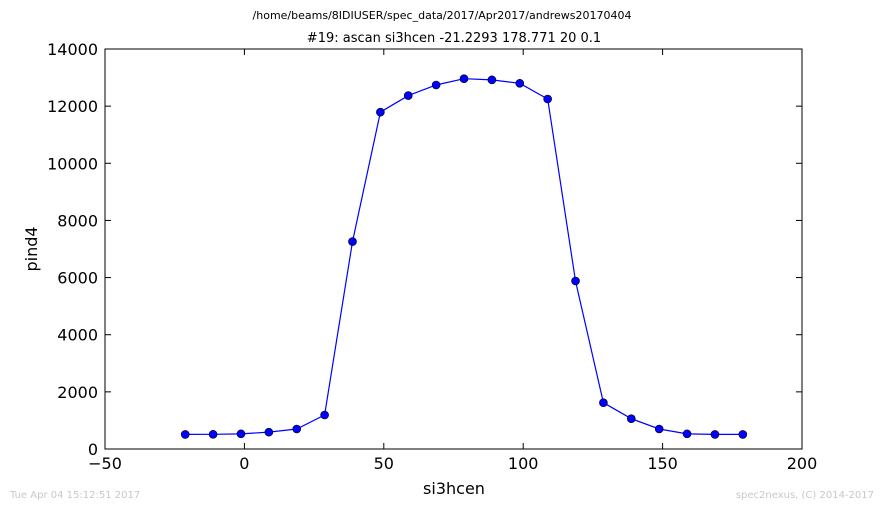  Describe the element at coordinates (77, 335) in the screenshot. I see `y-tick-label: 4000` at that location.